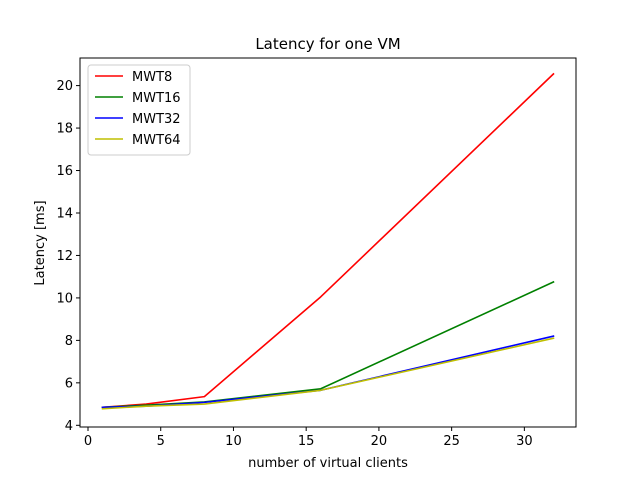 Image resolution: width=640 pixels, height=480 pixels. Describe the element at coordinates (328, 463) in the screenshot. I see `x-axis-label: number of virtual clients` at that location.